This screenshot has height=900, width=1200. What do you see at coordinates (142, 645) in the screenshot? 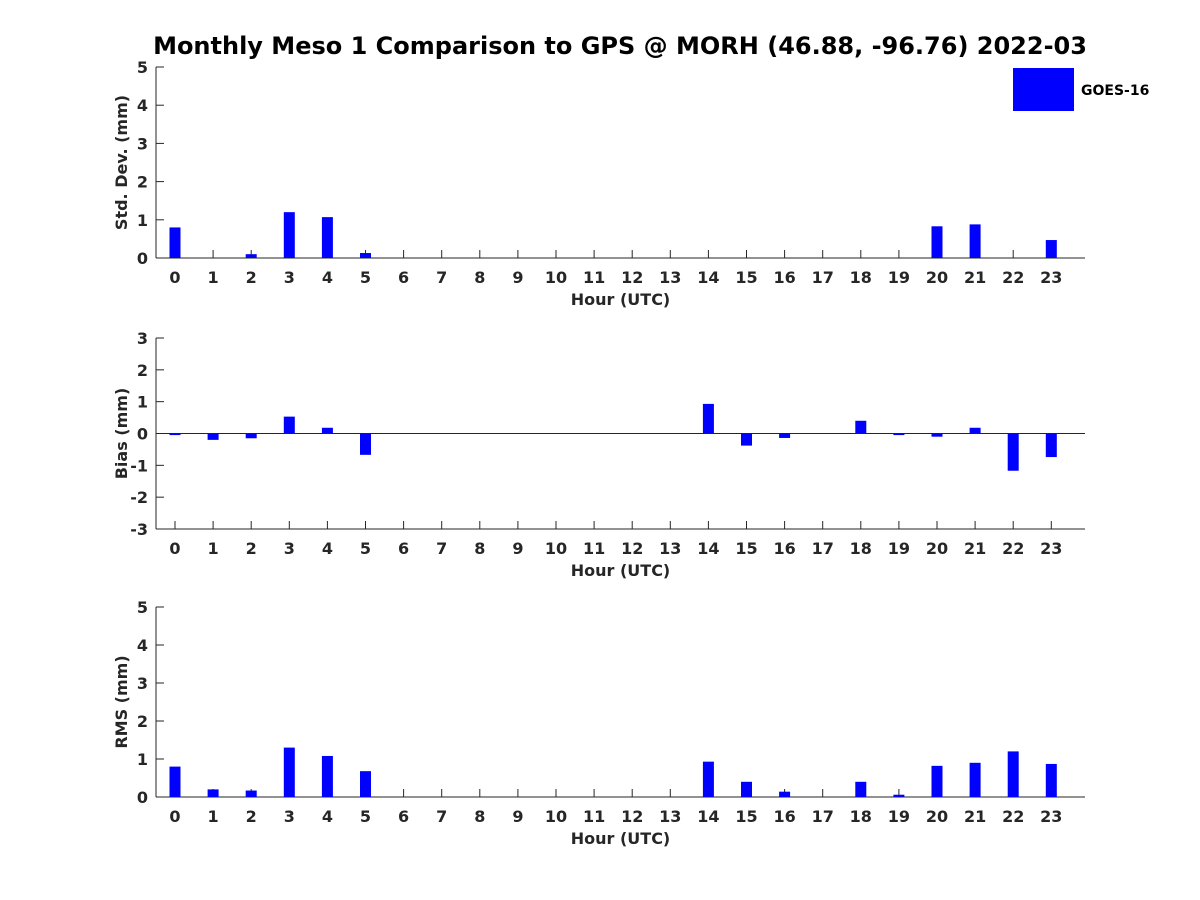
I see `rms-ytick-label: 4` at bounding box center [142, 645].